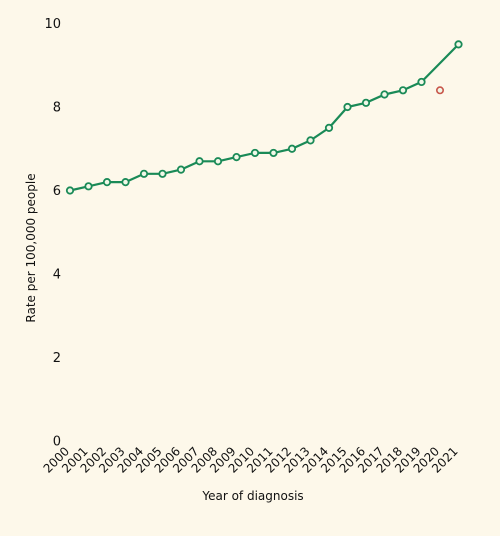  What do you see at coordinates (57, 191) in the screenshot?
I see `y-tick-label: 6` at bounding box center [57, 191].